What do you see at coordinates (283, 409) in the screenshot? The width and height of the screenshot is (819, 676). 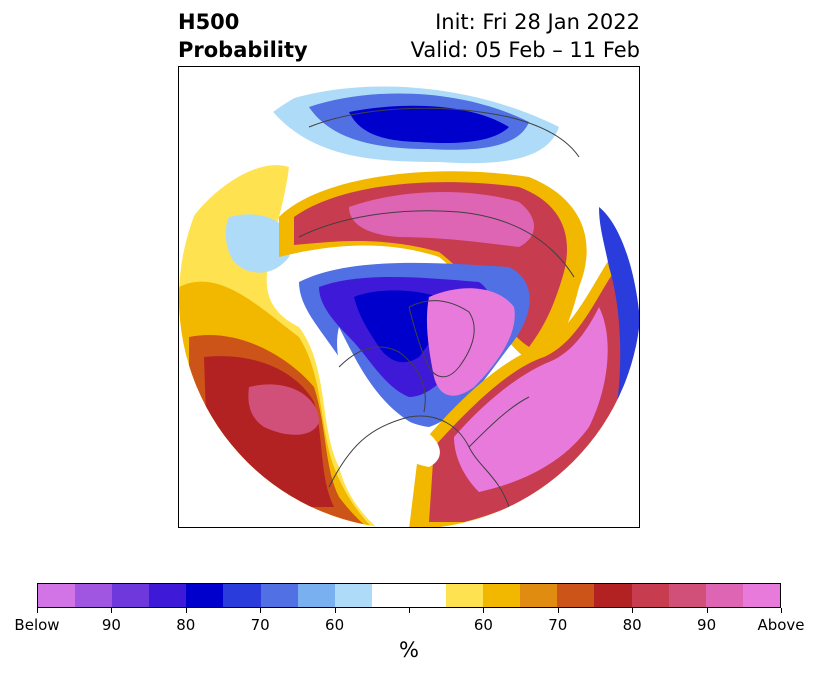 I see `pacific-ridge-pink` at bounding box center [283, 409].